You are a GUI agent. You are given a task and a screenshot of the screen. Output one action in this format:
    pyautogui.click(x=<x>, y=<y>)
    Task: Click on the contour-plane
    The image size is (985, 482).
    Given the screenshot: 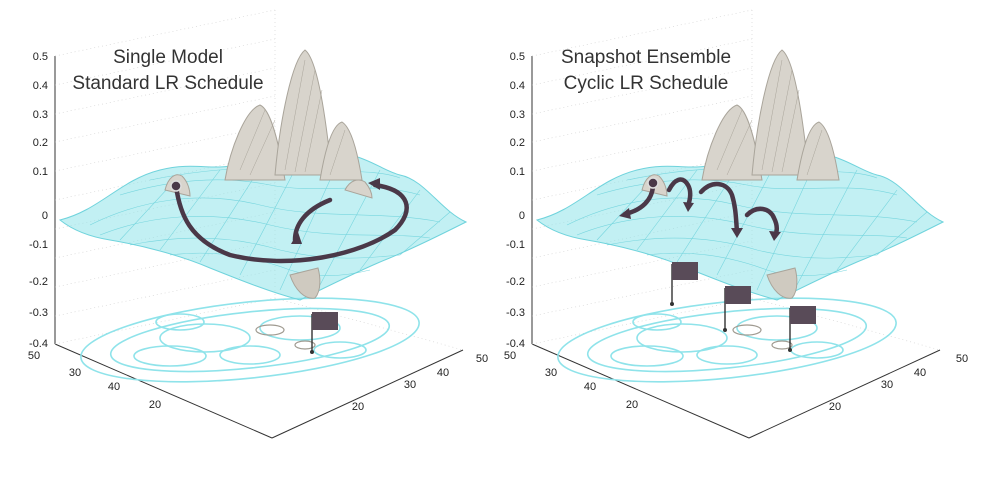 What is the action you would take?
    pyautogui.click(x=250, y=340)
    